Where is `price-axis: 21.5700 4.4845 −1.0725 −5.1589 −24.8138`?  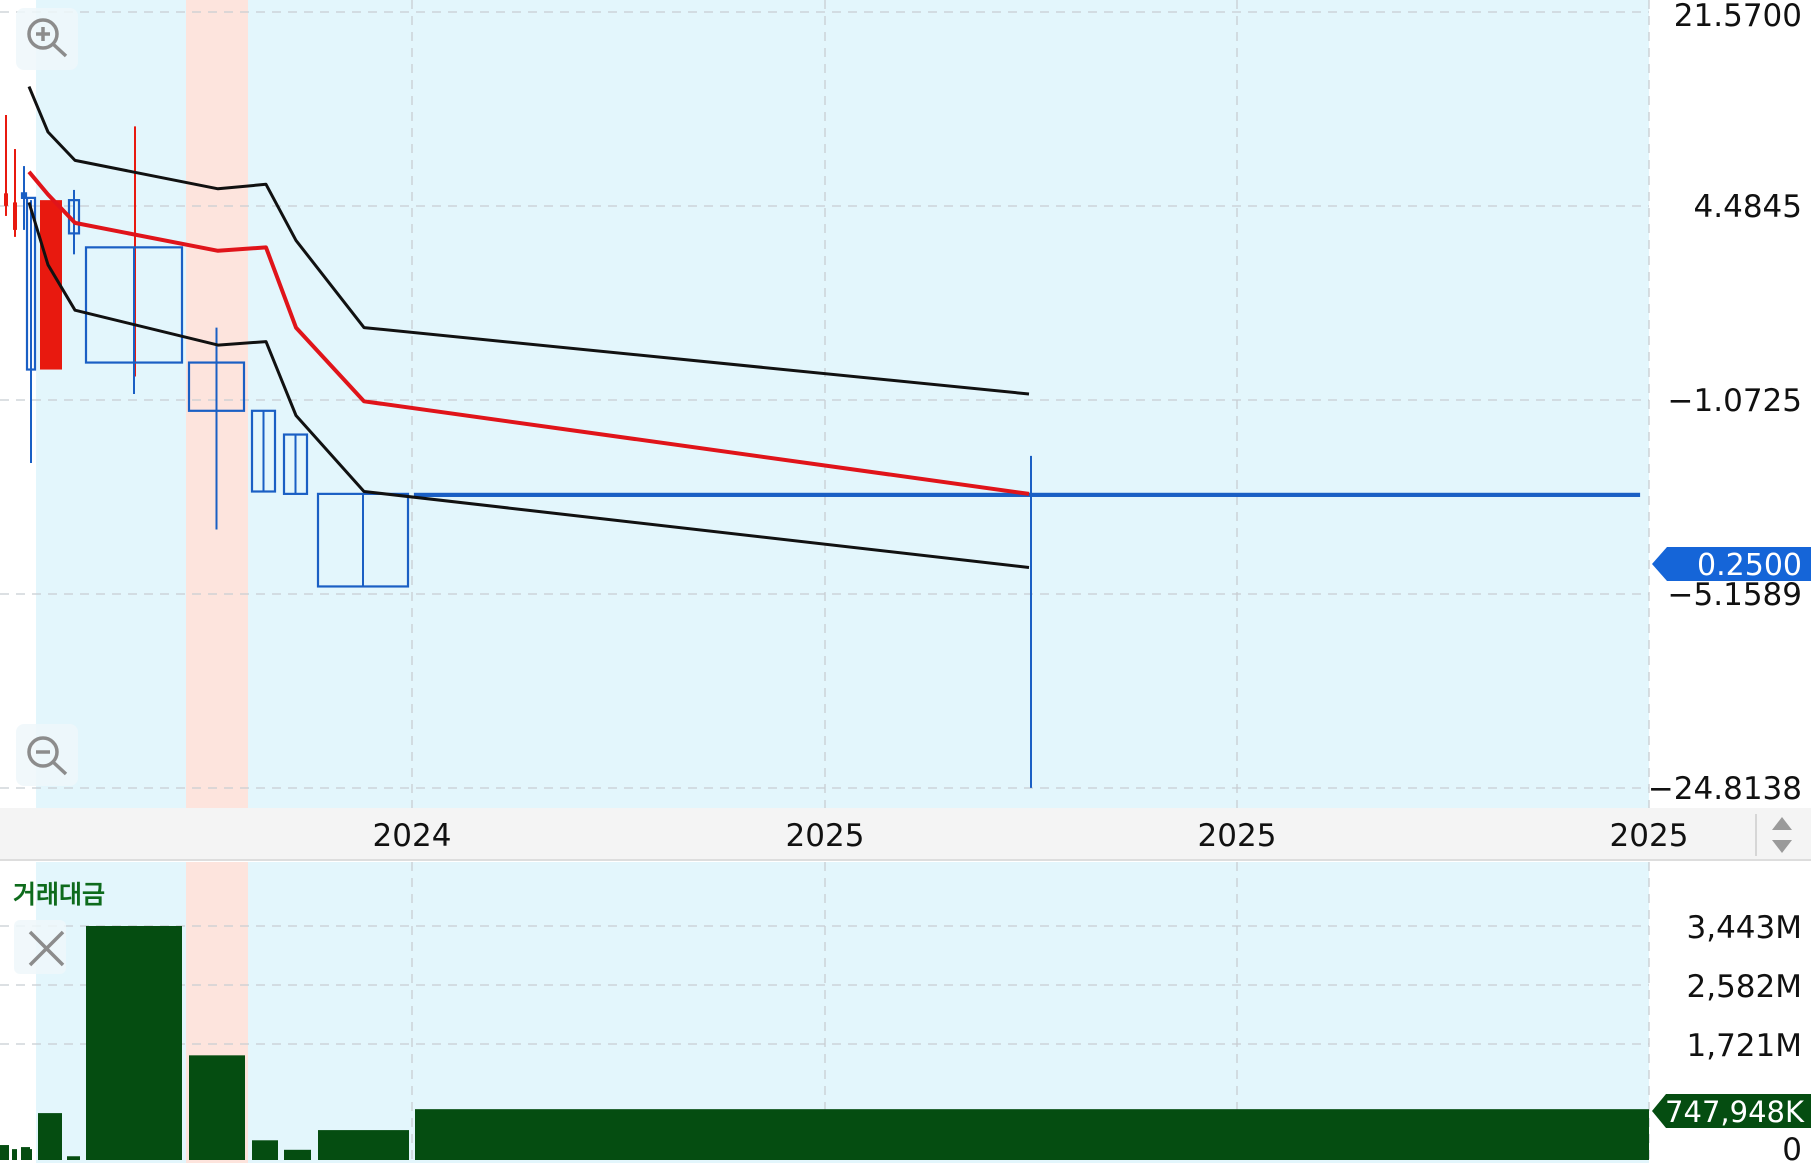
price-axis: 21.5700 4.4845 −1.0725 −5.1589 −24.8138 is located at coordinates (1725, 403).